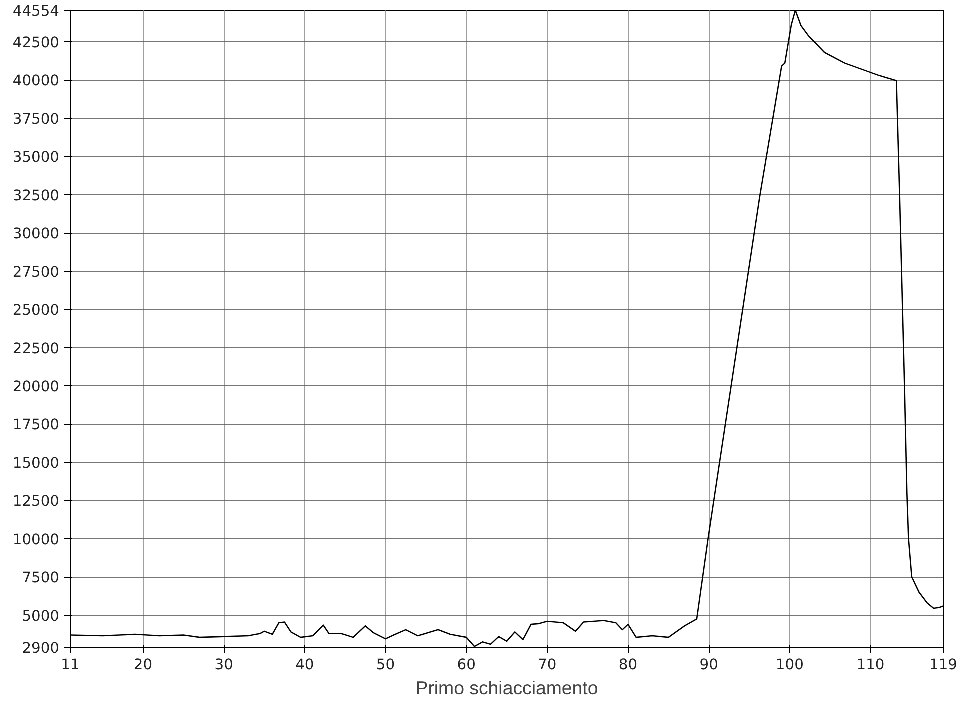  I want to click on y-tick-label: 5000, so click(41, 616).